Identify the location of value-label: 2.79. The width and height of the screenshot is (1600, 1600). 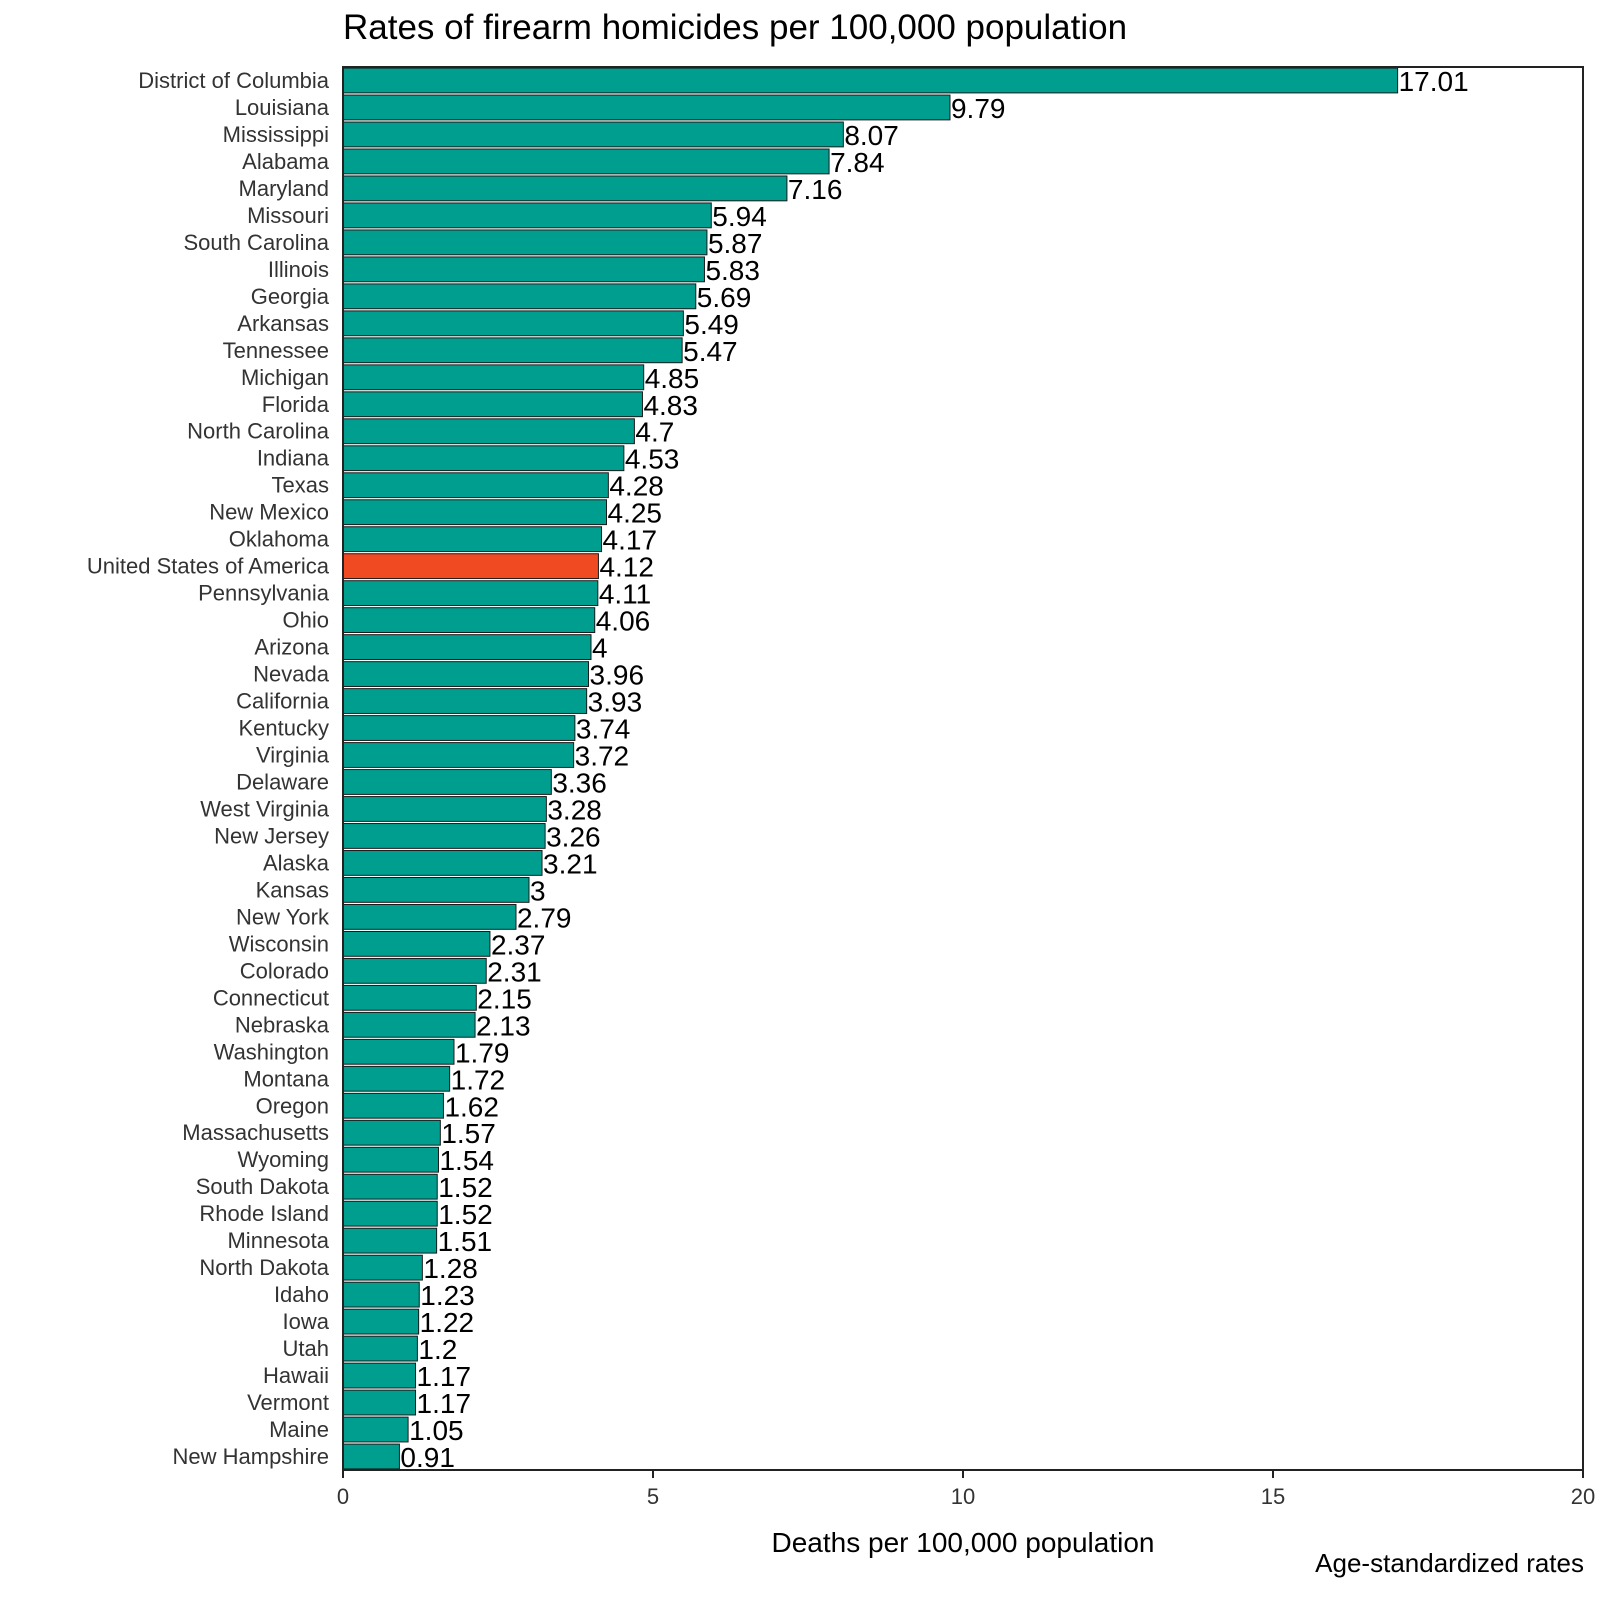
(544, 917).